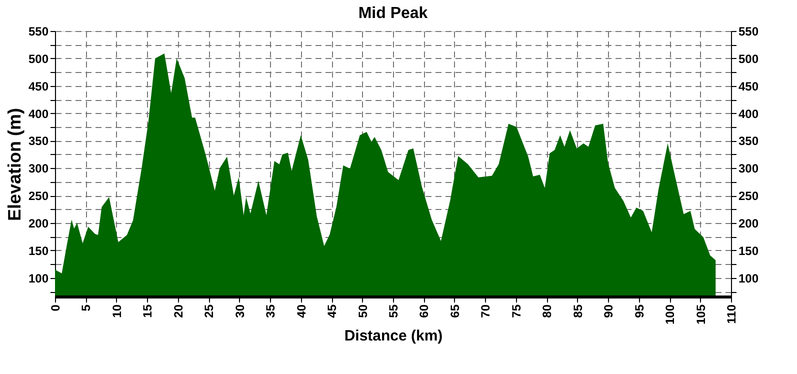  Describe the element at coordinates (38, 113) in the screenshot. I see `y-tick-label: 400` at that location.